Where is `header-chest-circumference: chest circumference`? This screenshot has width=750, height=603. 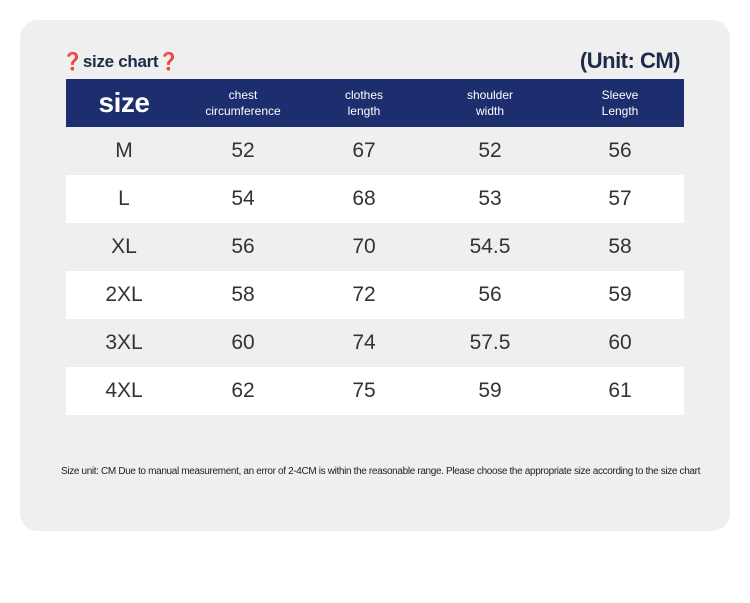 header-chest-circumference: chest circumference is located at coordinates (243, 103).